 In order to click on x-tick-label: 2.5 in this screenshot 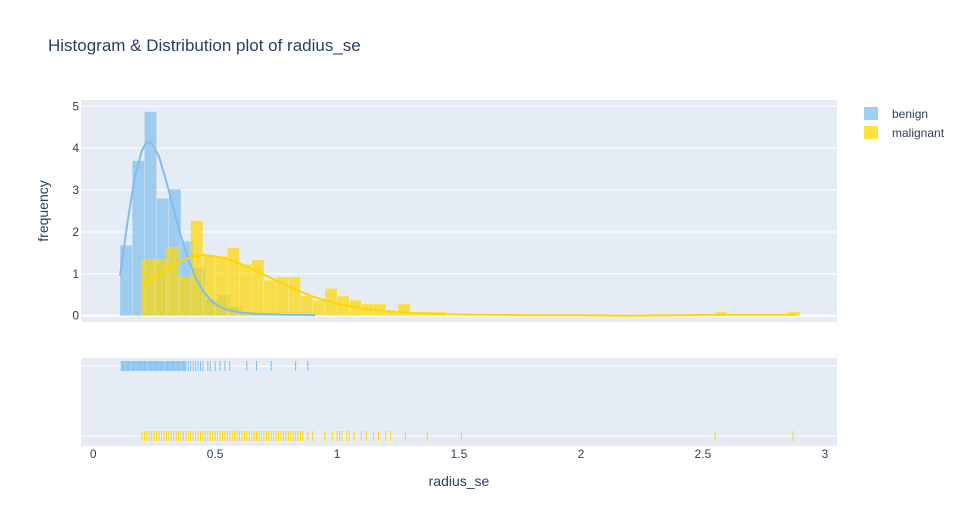, I will do `click(703, 454)`.